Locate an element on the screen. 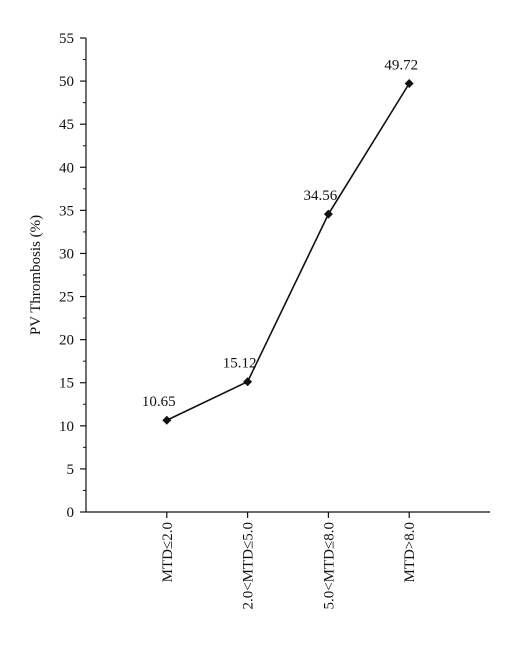  x-tick-label: MTD>8.0 is located at coordinates (410, 552).